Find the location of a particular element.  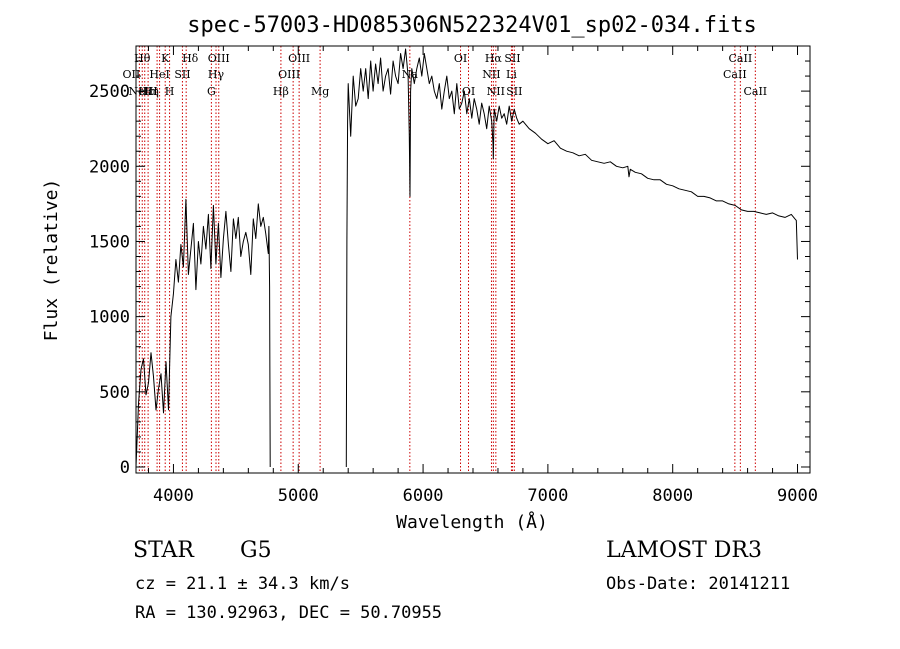

spectral-line-label: Li is located at coordinates (511, 74).